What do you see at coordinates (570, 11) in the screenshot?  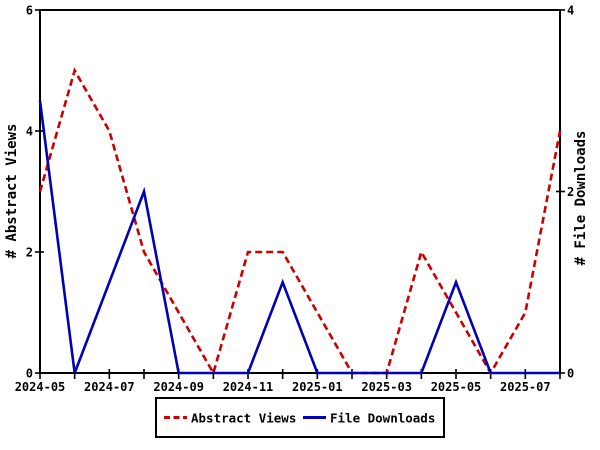 I see `right-tick-label: 4` at bounding box center [570, 11].